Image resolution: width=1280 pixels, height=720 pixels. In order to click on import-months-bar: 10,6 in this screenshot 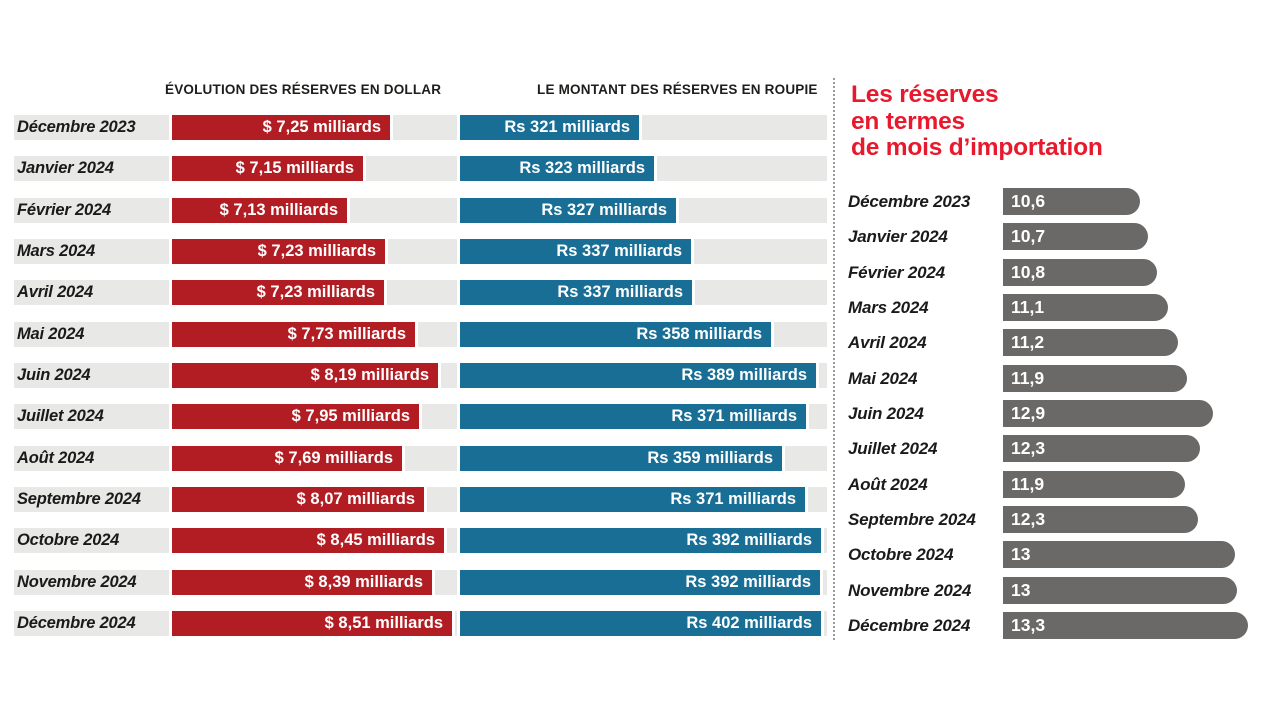, I will do `click(1071, 201)`.